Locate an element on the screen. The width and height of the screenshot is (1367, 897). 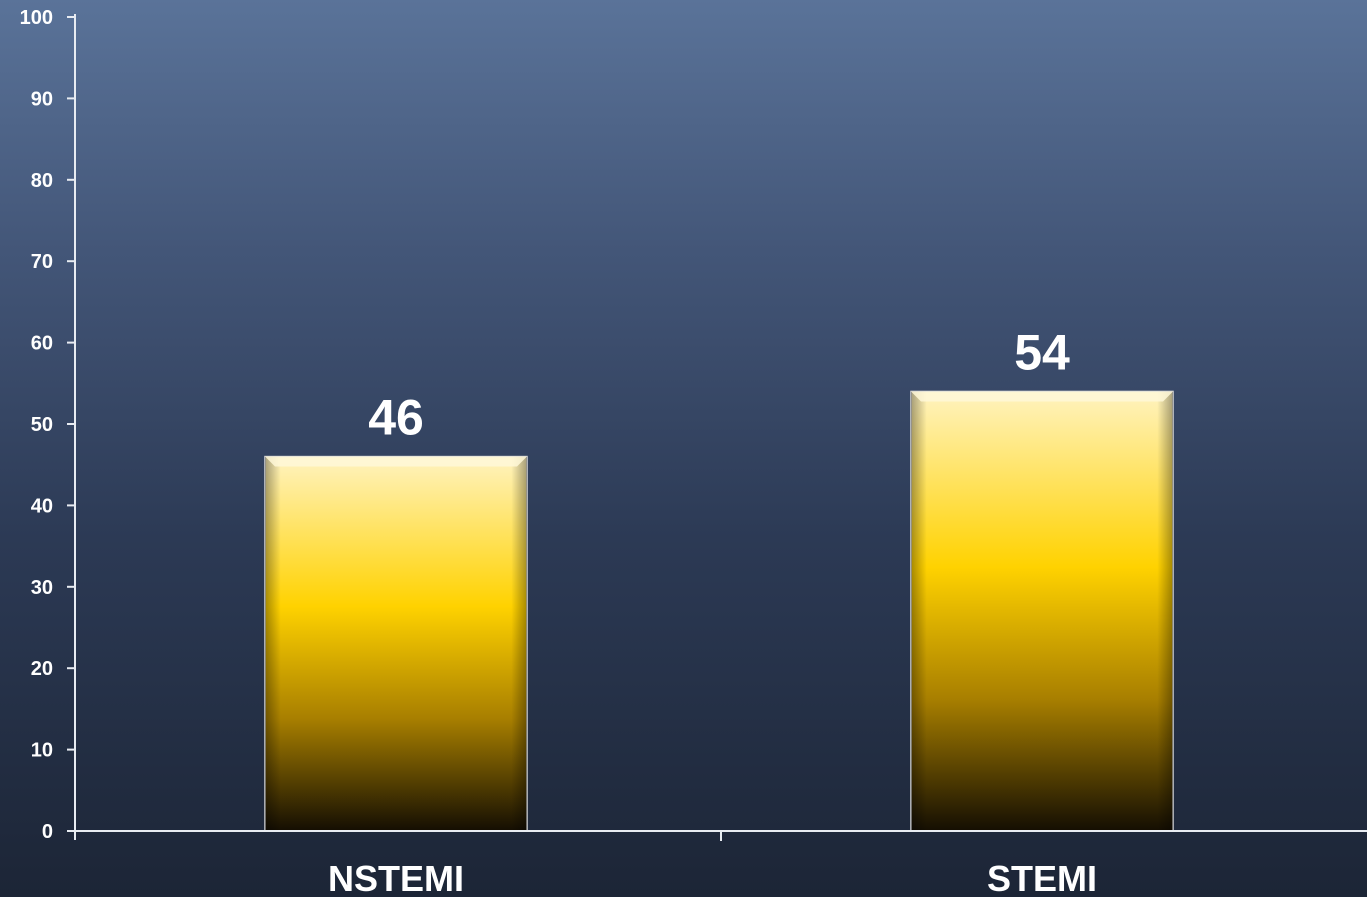
bar-stemi-shade is located at coordinates (1042, 611).